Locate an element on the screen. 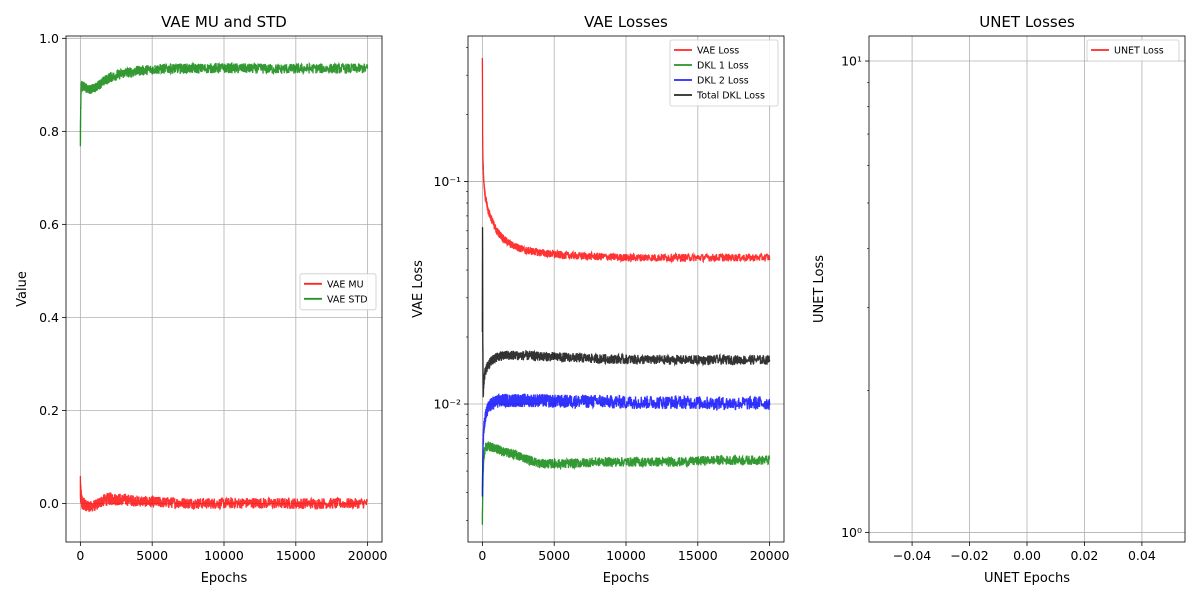 This screenshot has height=600, width=1200. legend-label: Total DKL Loss is located at coordinates (730, 96).